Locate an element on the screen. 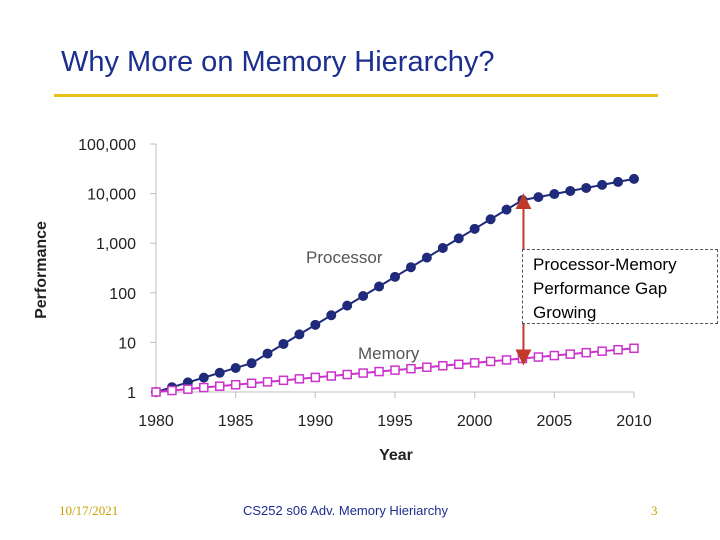 The width and height of the screenshot is (720, 540). memory-series-label: Memory is located at coordinates (389, 353).